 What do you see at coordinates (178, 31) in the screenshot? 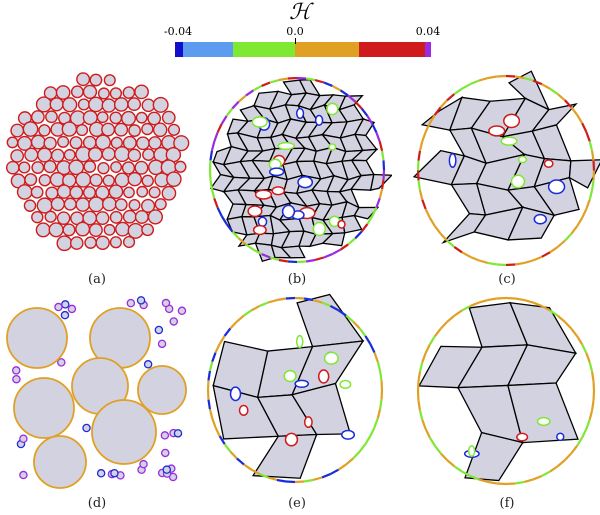
I see `colorbar-tick-min: -0.04` at bounding box center [178, 31].